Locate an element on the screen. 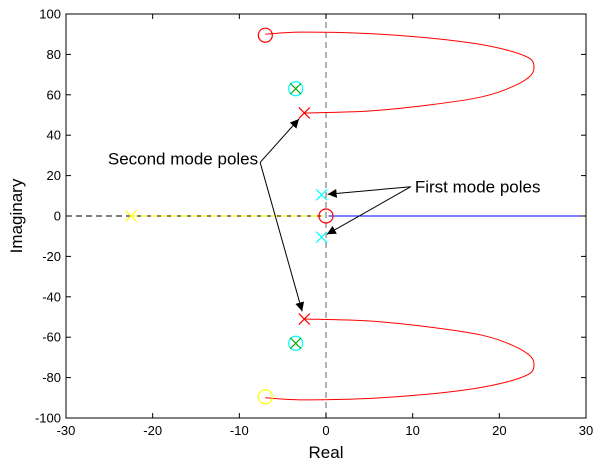 The height and width of the screenshot is (466, 600). x-tick-label-4: 10 is located at coordinates (412, 430).